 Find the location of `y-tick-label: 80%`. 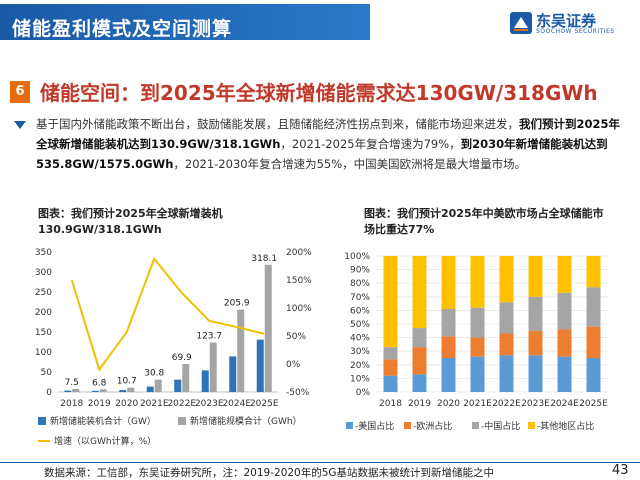

y-tick-label: 80% is located at coordinates (360, 284).